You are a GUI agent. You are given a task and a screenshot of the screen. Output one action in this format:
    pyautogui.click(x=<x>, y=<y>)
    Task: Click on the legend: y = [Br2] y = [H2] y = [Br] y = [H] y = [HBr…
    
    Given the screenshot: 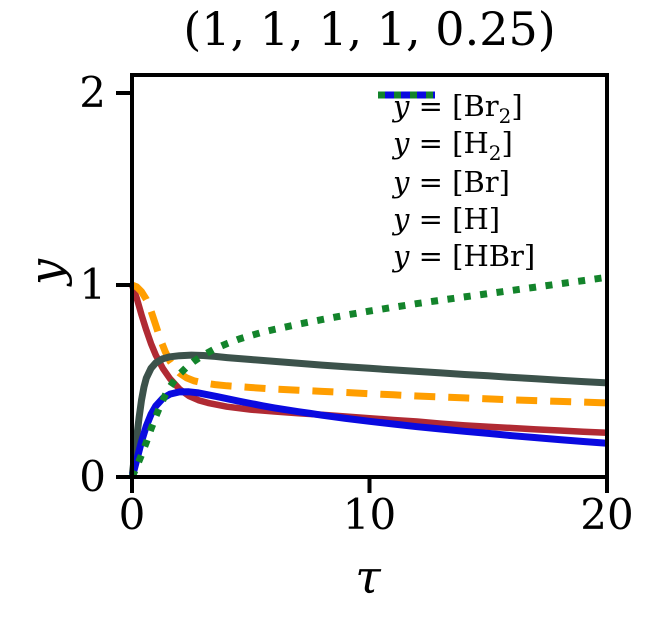 What is the action you would take?
    pyautogui.click(x=456, y=182)
    